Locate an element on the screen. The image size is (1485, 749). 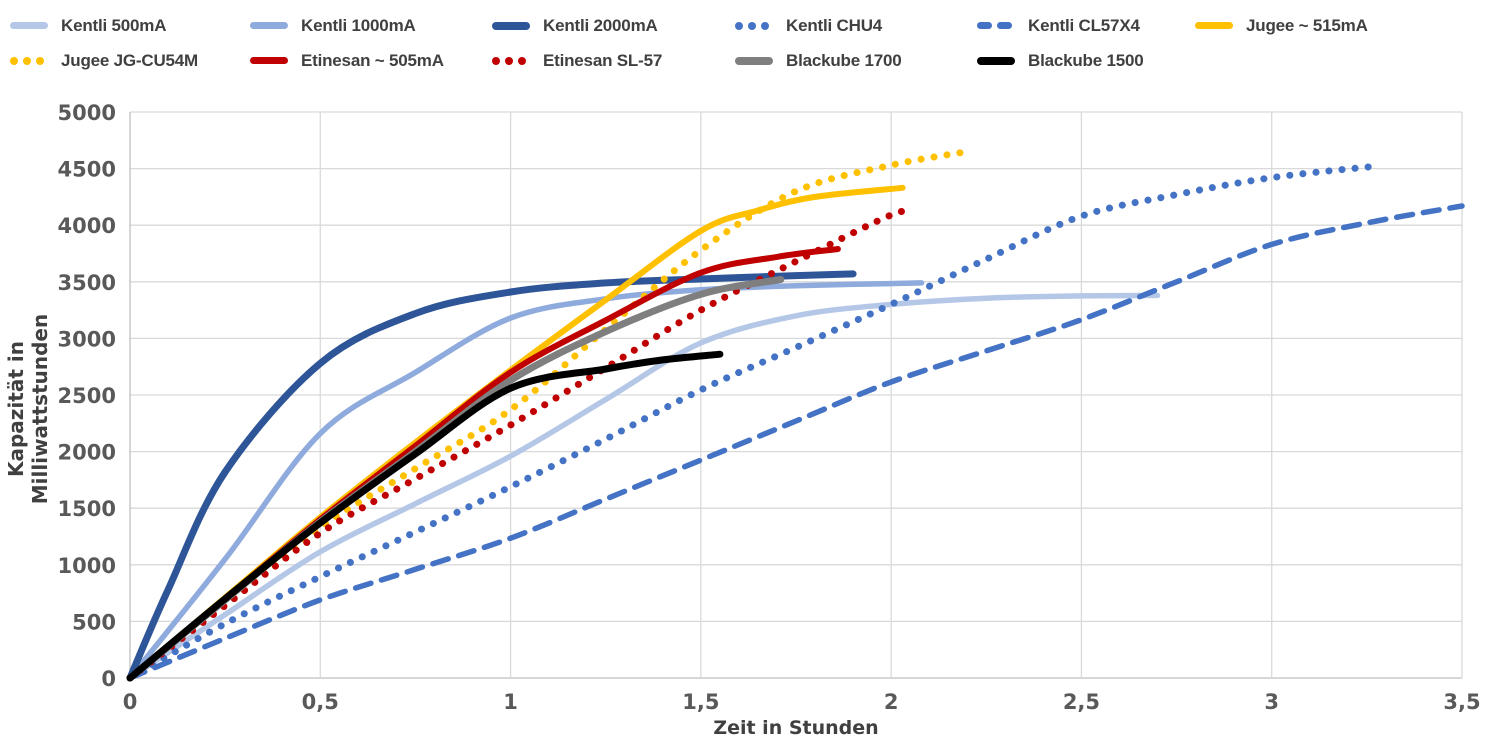
legend-label: Etinesan ~ 505mA is located at coordinates (372, 60).